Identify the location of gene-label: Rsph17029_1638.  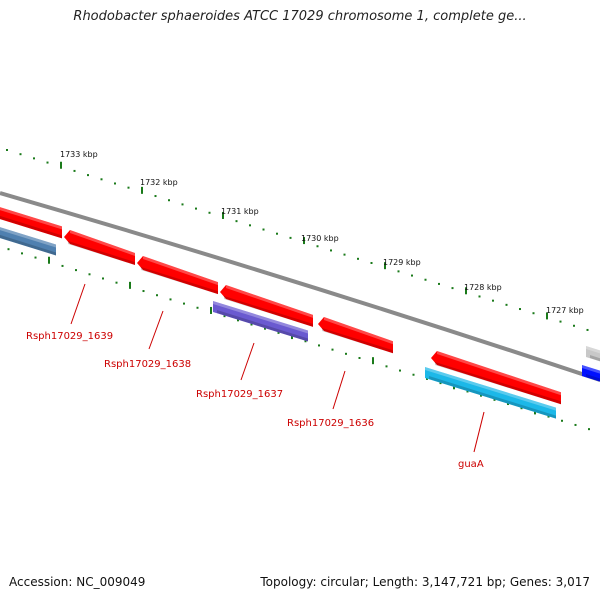
(147, 364).